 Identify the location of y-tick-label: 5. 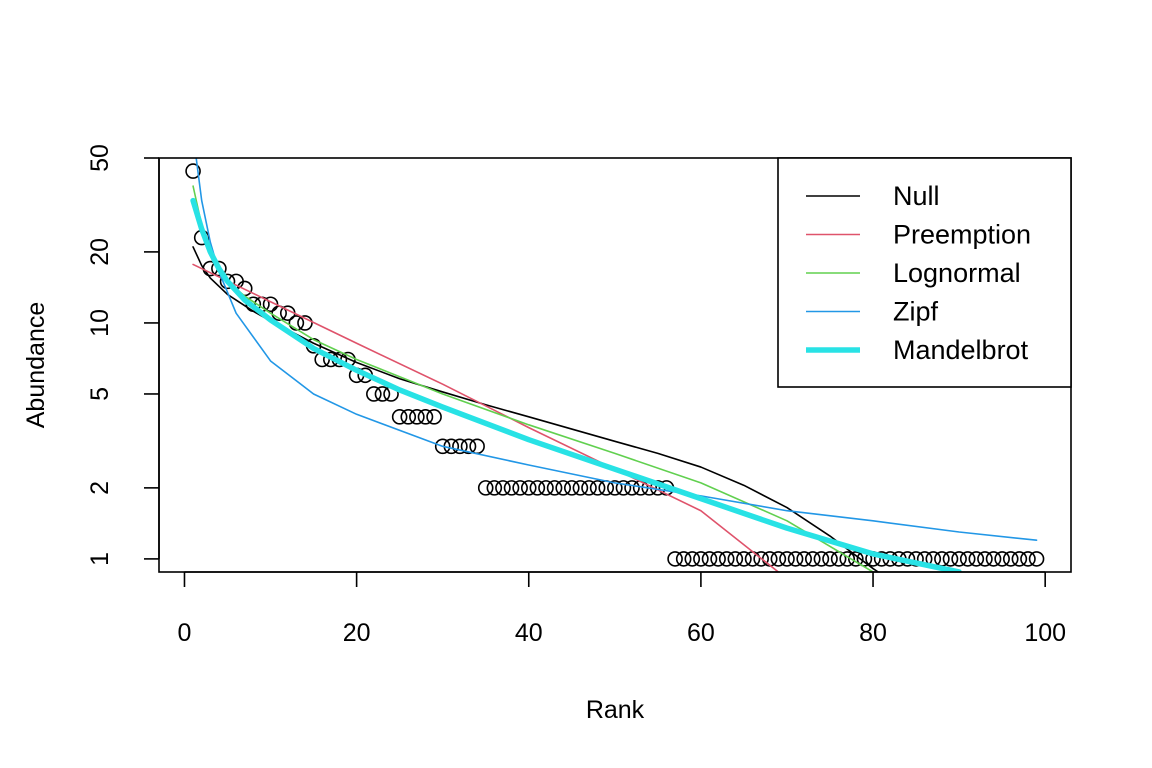
(100, 394).